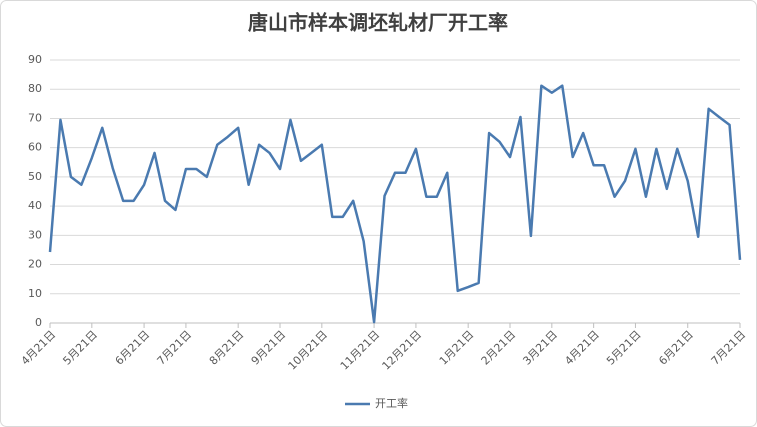 This screenshot has width=757, height=427. I want to click on y-tick-label: 90, so click(35, 59).